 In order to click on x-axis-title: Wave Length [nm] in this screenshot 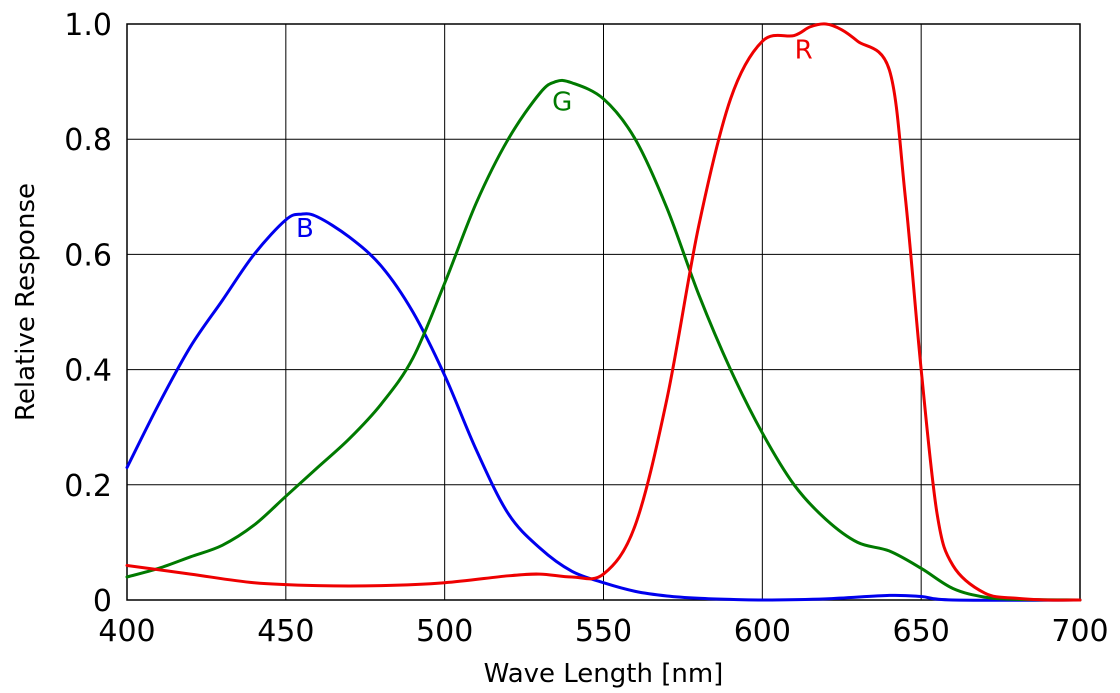, I will do `click(604, 674)`.